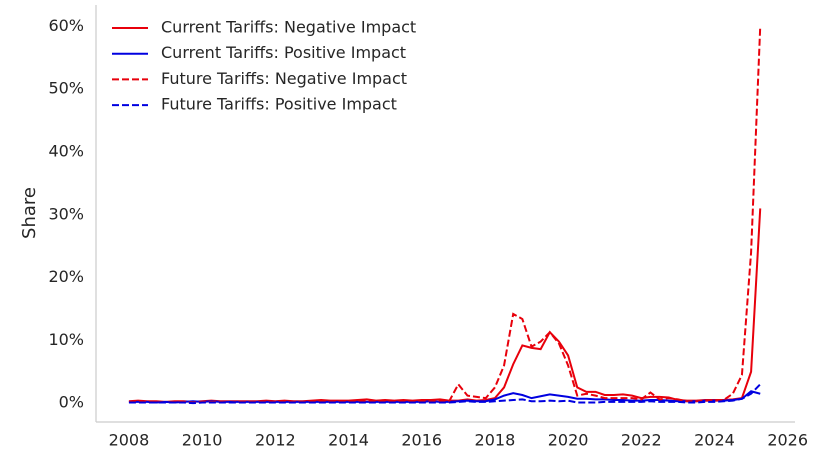 The height and width of the screenshot is (465, 828). What do you see at coordinates (66, 213) in the screenshot?
I see `y-tick-label: 30%` at bounding box center [66, 213].